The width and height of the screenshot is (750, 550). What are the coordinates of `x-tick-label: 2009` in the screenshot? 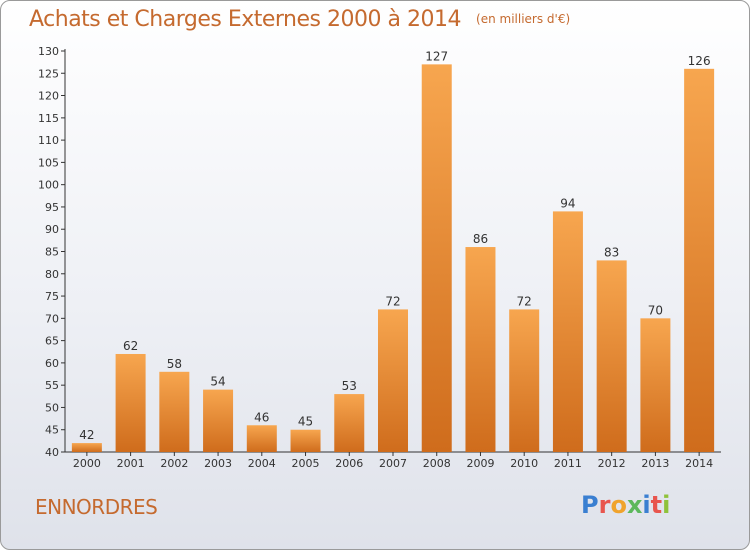 It's located at (480, 463).